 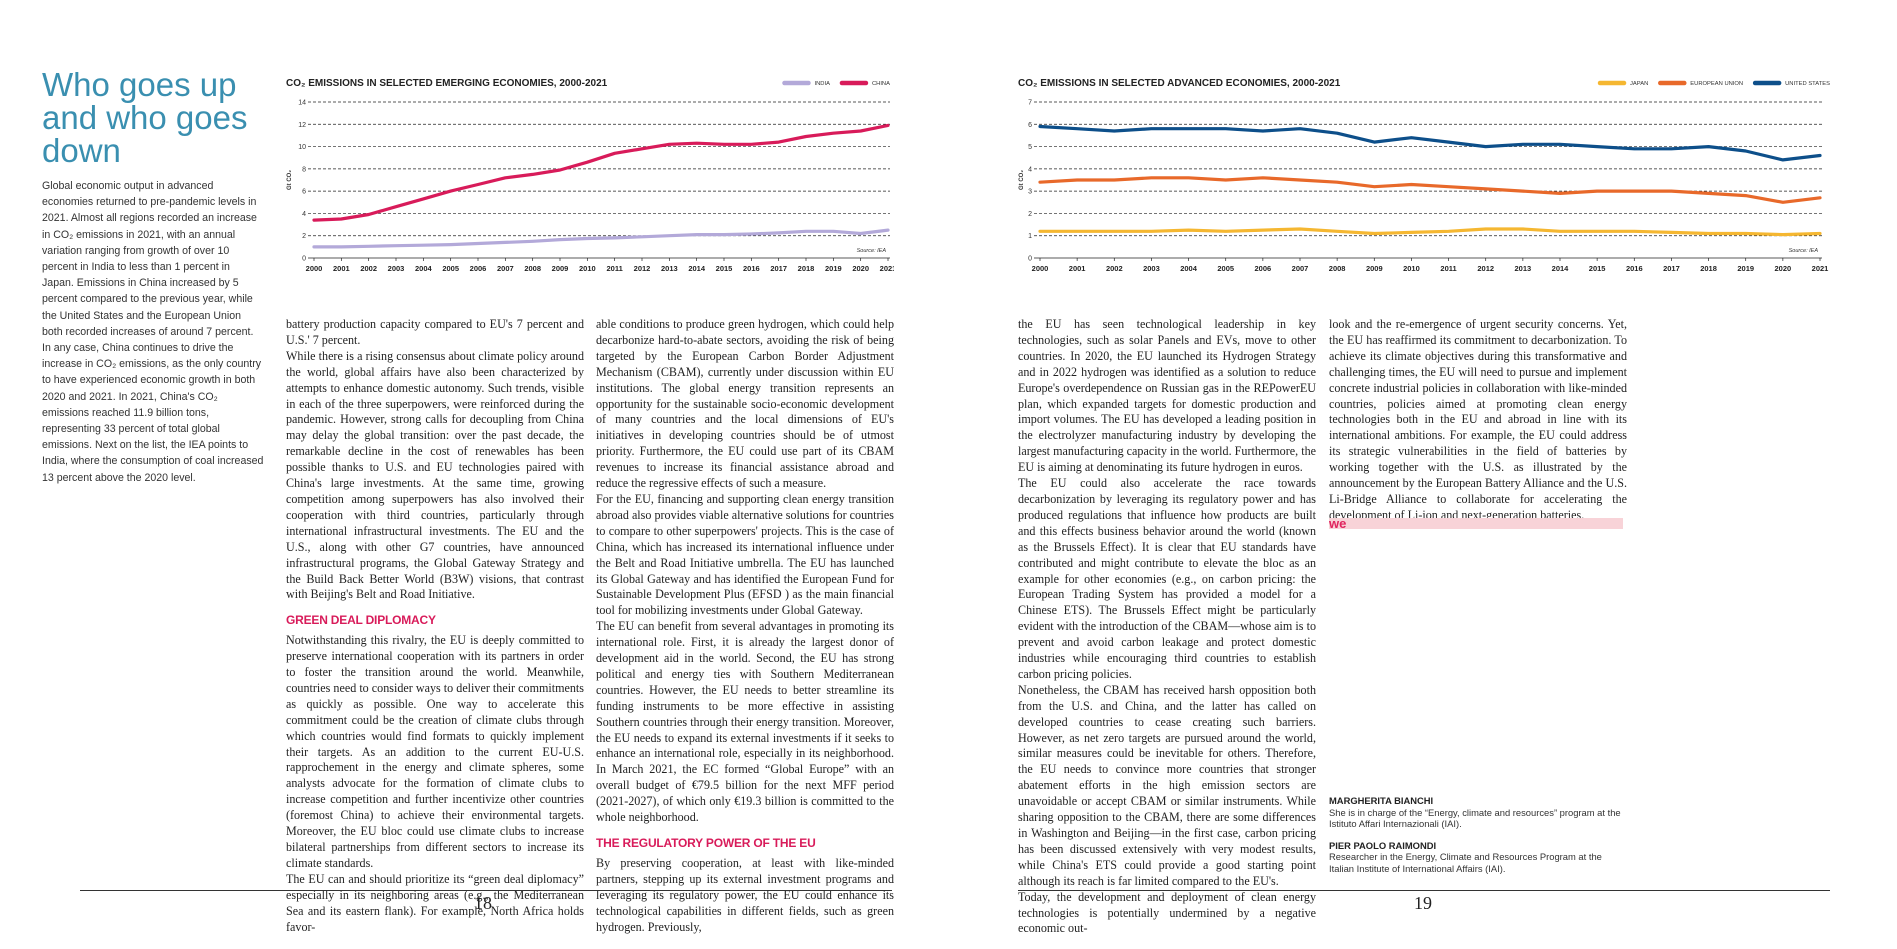 What do you see at coordinates (81, 150) in the screenshot?
I see `title-line: down` at bounding box center [81, 150].